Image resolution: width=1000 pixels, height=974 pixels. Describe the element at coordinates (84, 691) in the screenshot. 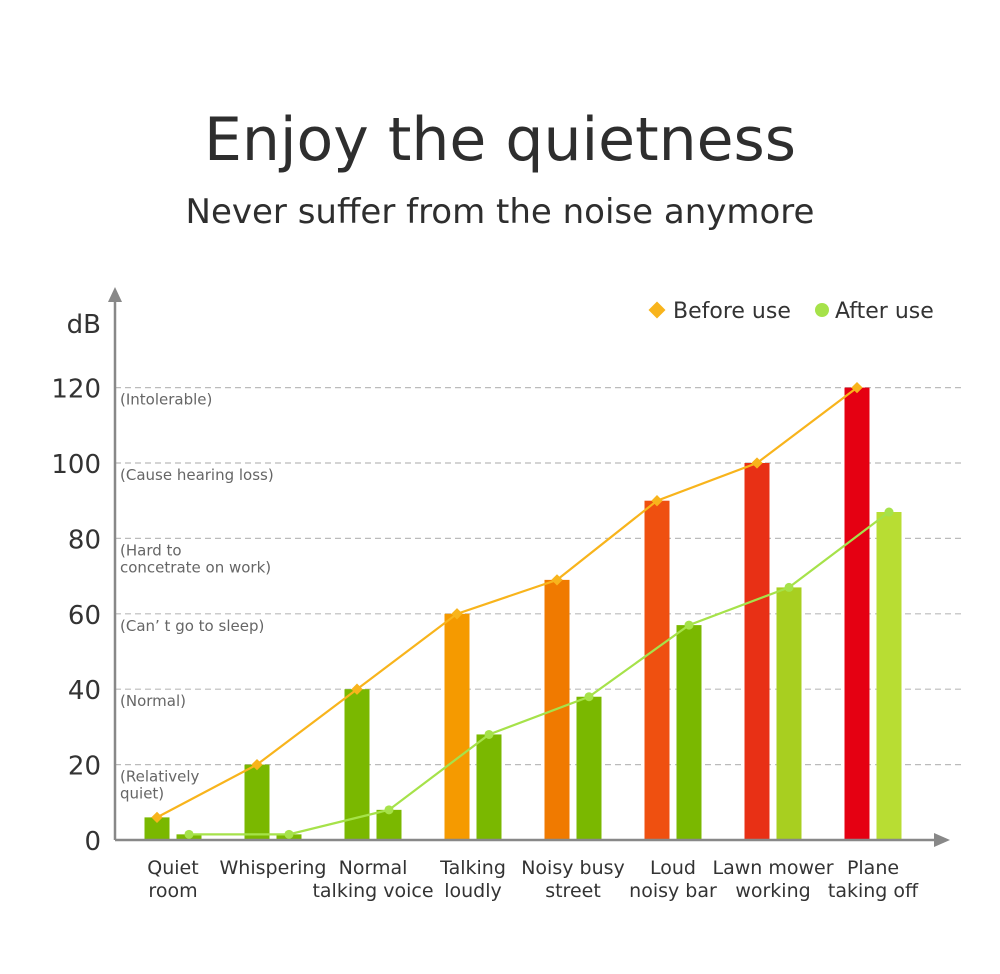

I see `y-tick-label: 40` at that location.